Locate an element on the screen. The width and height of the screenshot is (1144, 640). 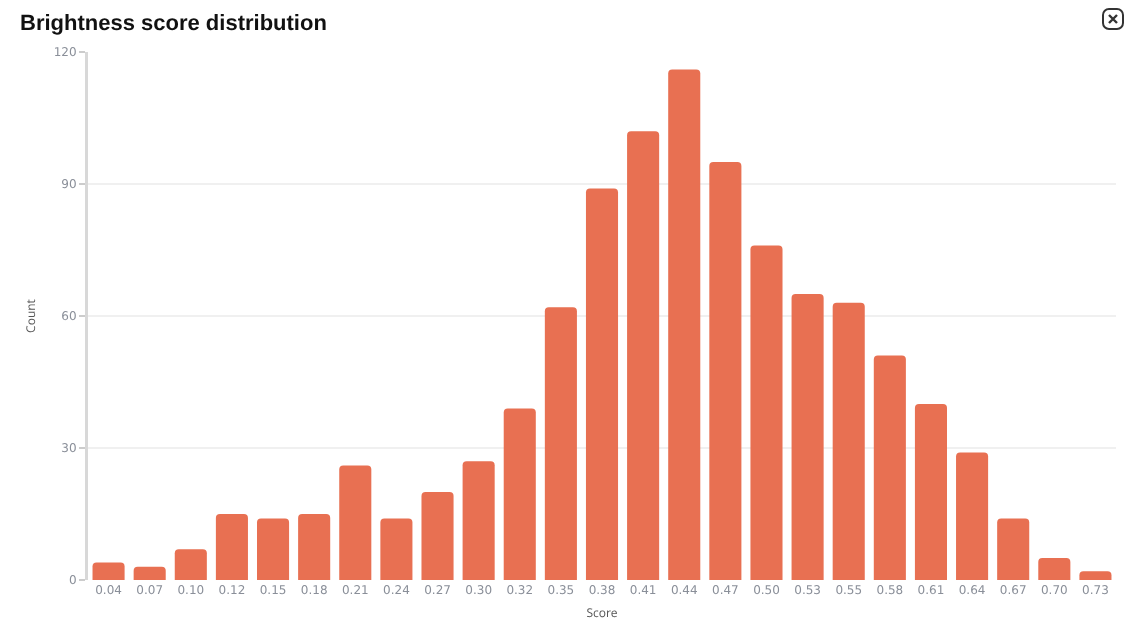
chart-title: Brightness score distribution is located at coordinates (173, 24).